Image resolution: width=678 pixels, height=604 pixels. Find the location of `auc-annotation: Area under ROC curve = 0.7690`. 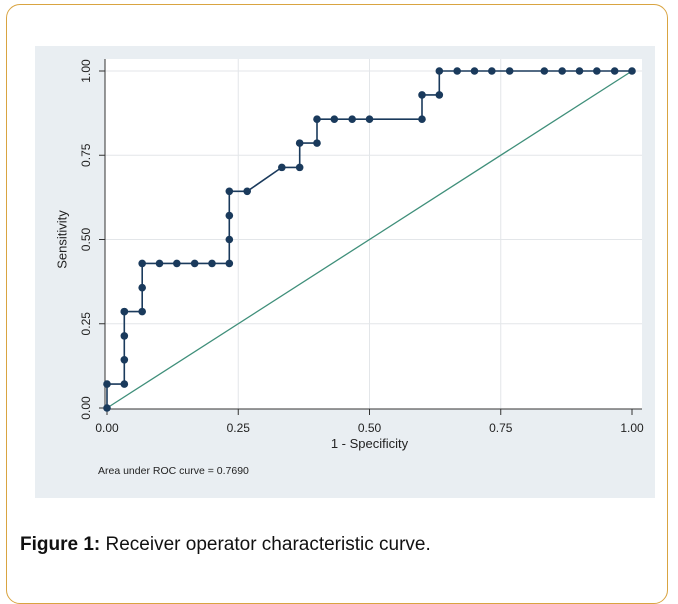

auc-annotation: Area under ROC curve = 0.7690 is located at coordinates (173, 471).